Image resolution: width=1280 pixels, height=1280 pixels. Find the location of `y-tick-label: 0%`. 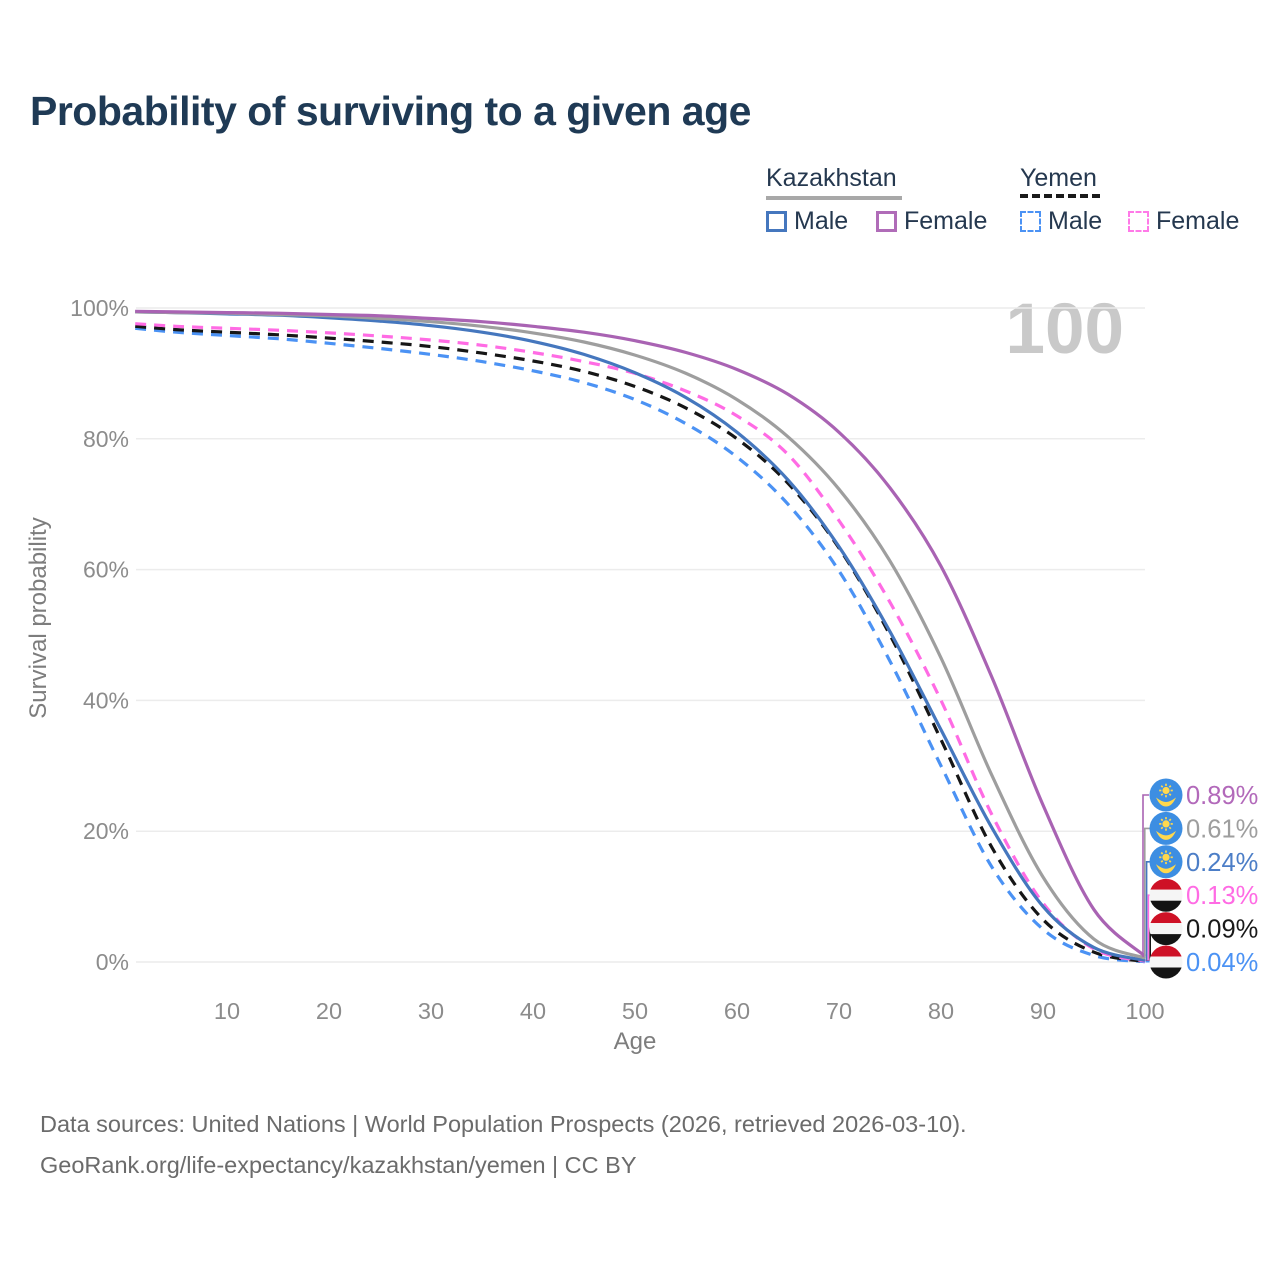

y-tick-label: 0% is located at coordinates (112, 962).